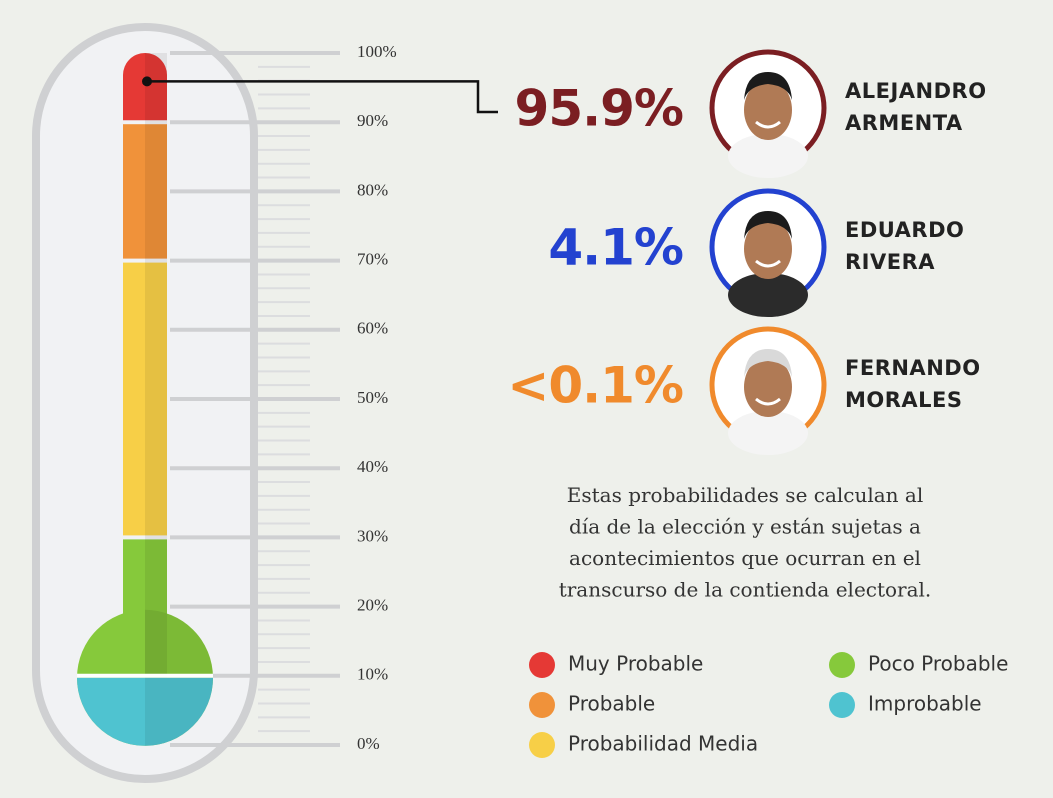 Image resolution: width=1053 pixels, height=798 pixels. I want to click on candidate-value: 95.9%, so click(599, 109).